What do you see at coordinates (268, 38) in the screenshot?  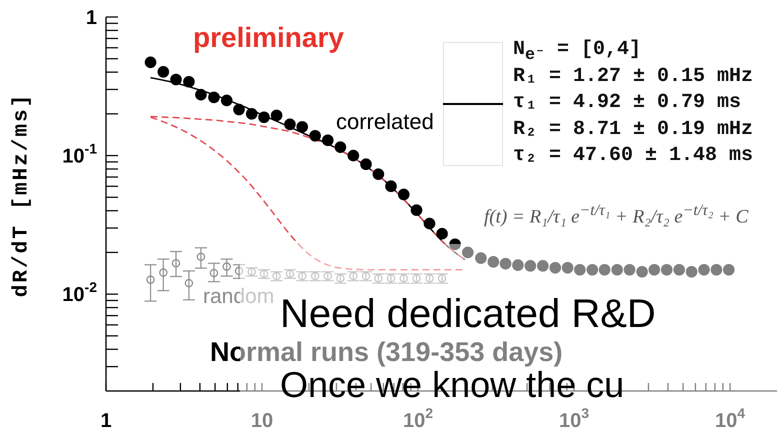 I see `annotation: preliminary` at bounding box center [268, 38].